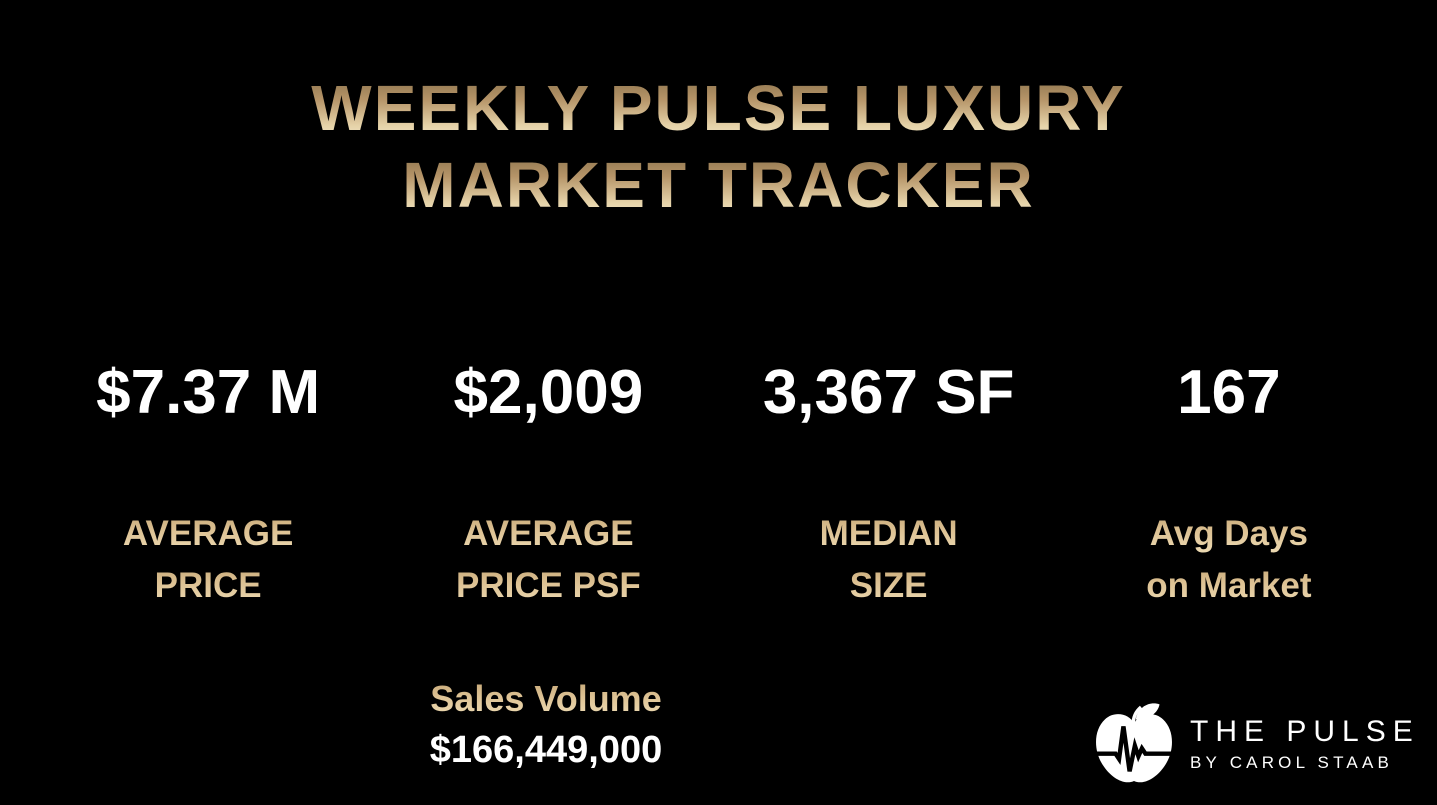  I want to click on stat-label-average-price-psf: AVERAGE PRICE PSF, so click(548, 560).